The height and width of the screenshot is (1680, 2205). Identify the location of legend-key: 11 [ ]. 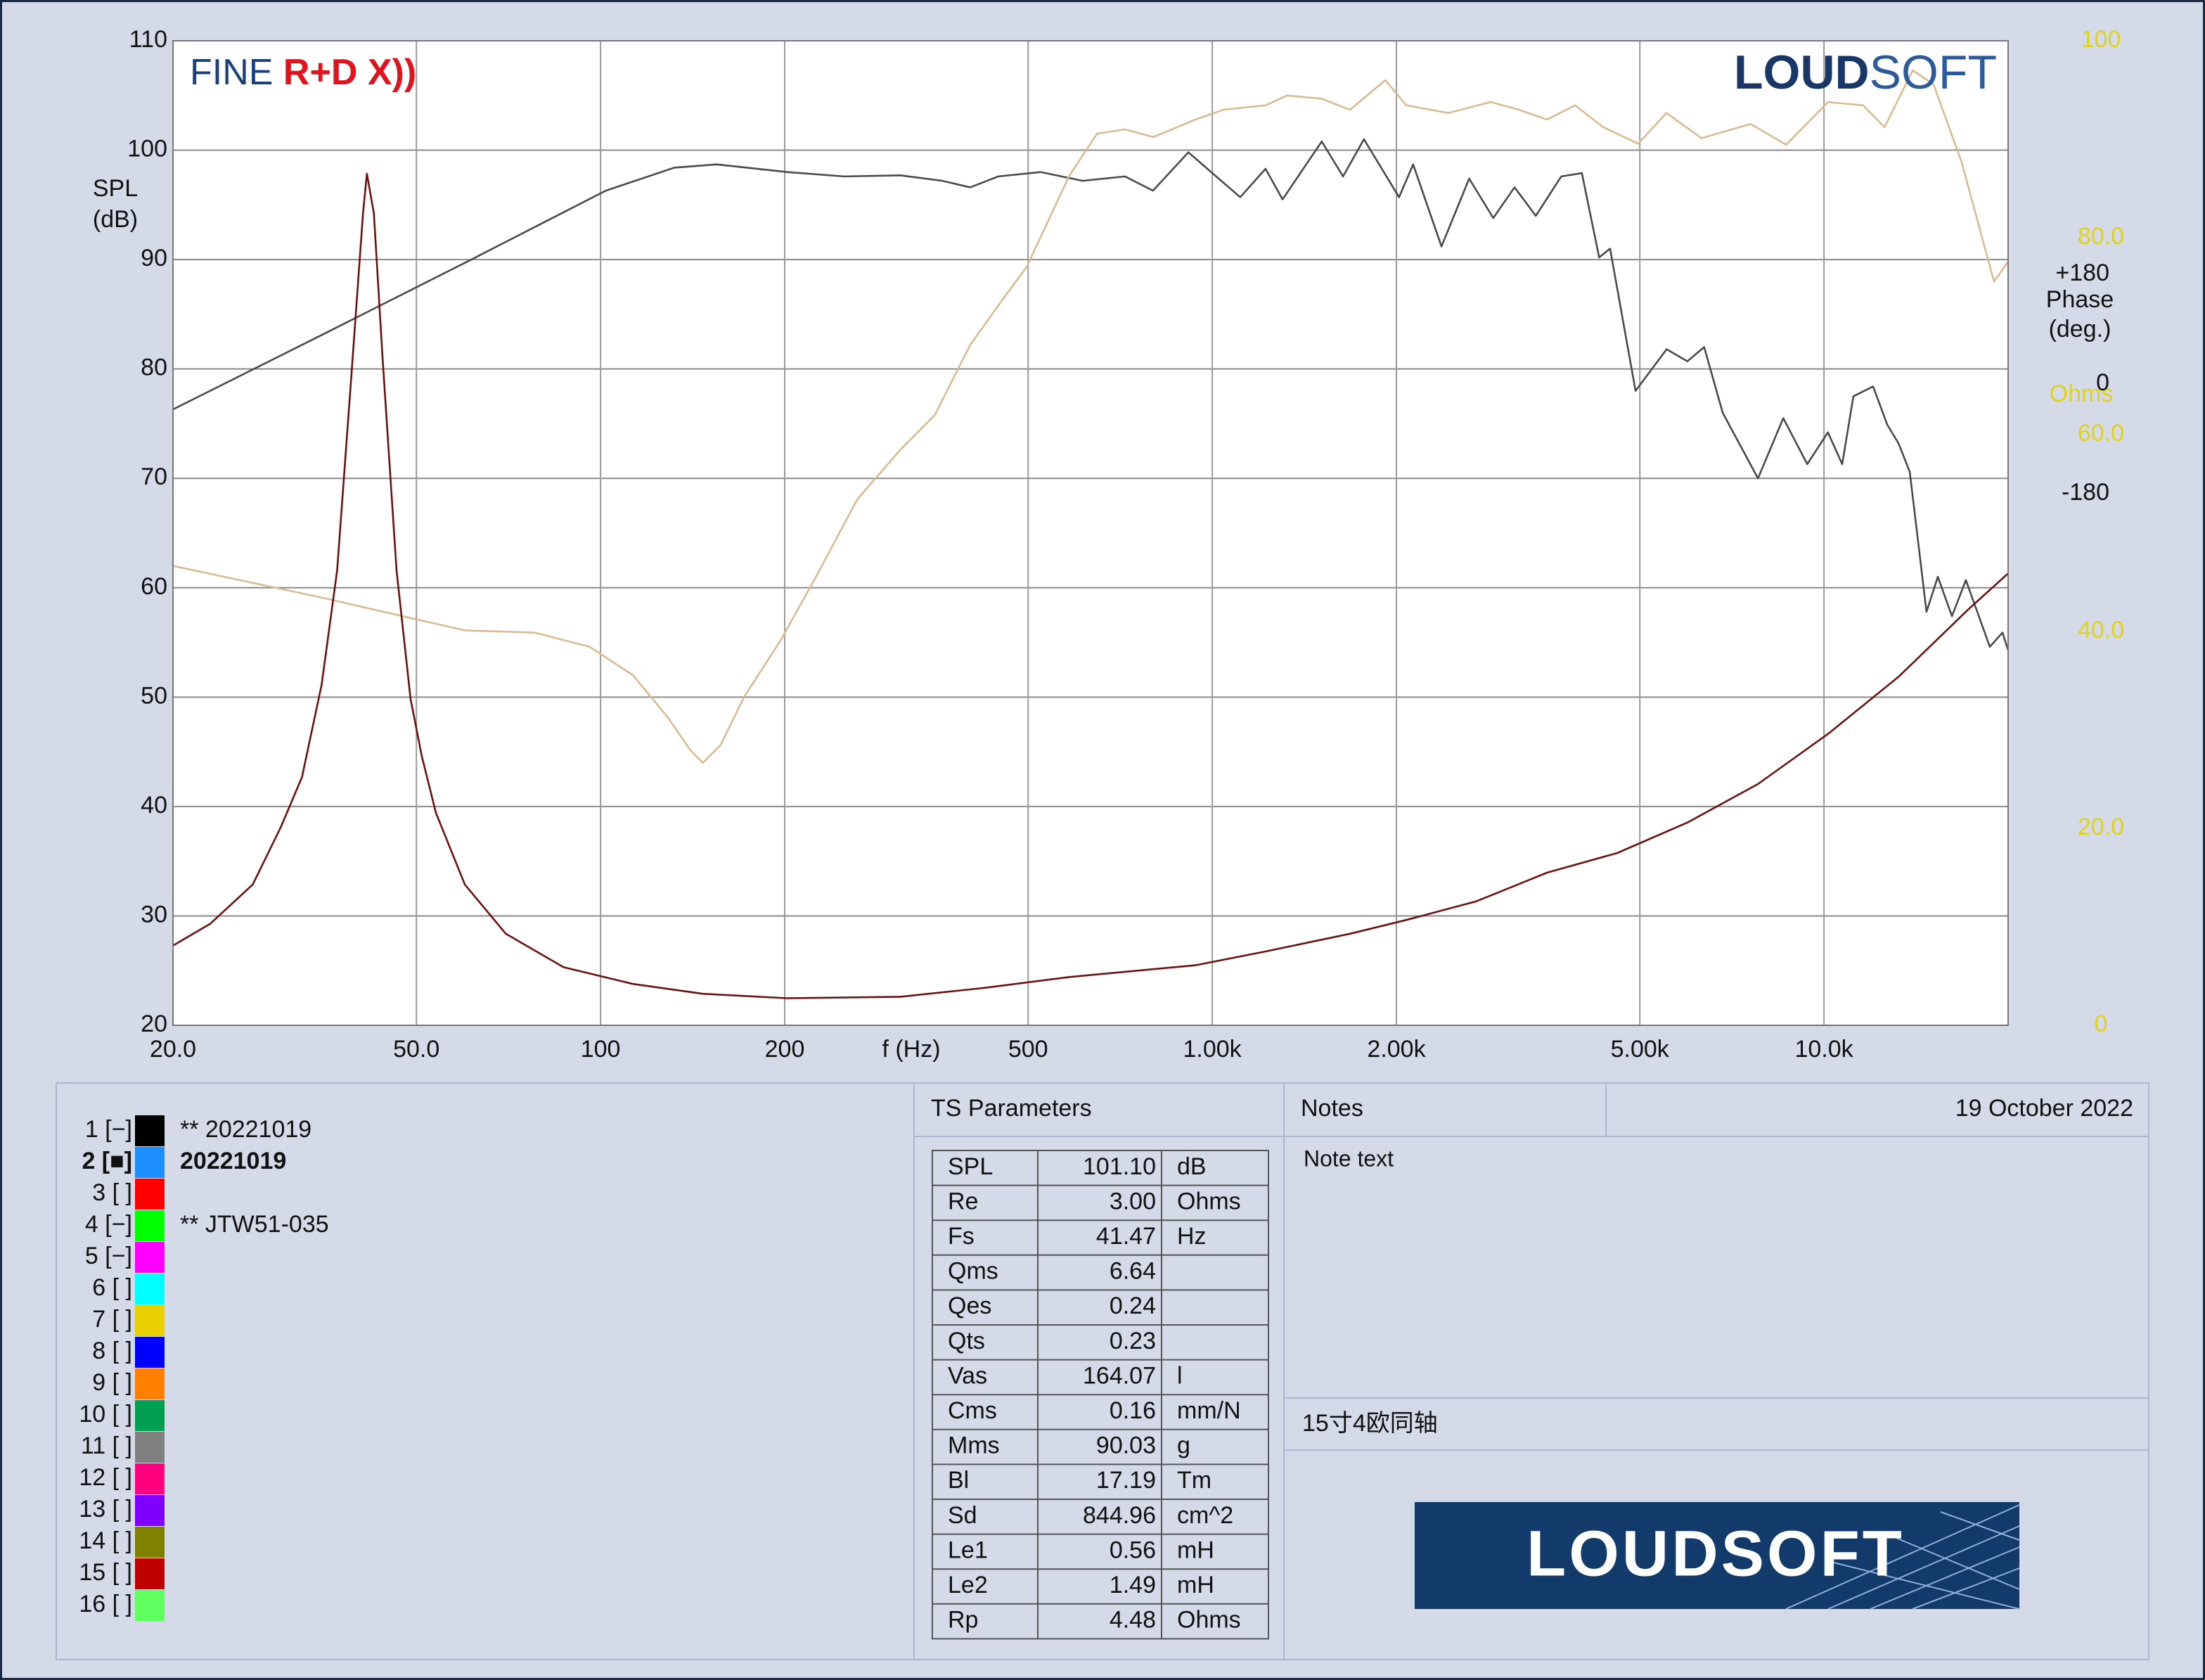
(106, 1445).